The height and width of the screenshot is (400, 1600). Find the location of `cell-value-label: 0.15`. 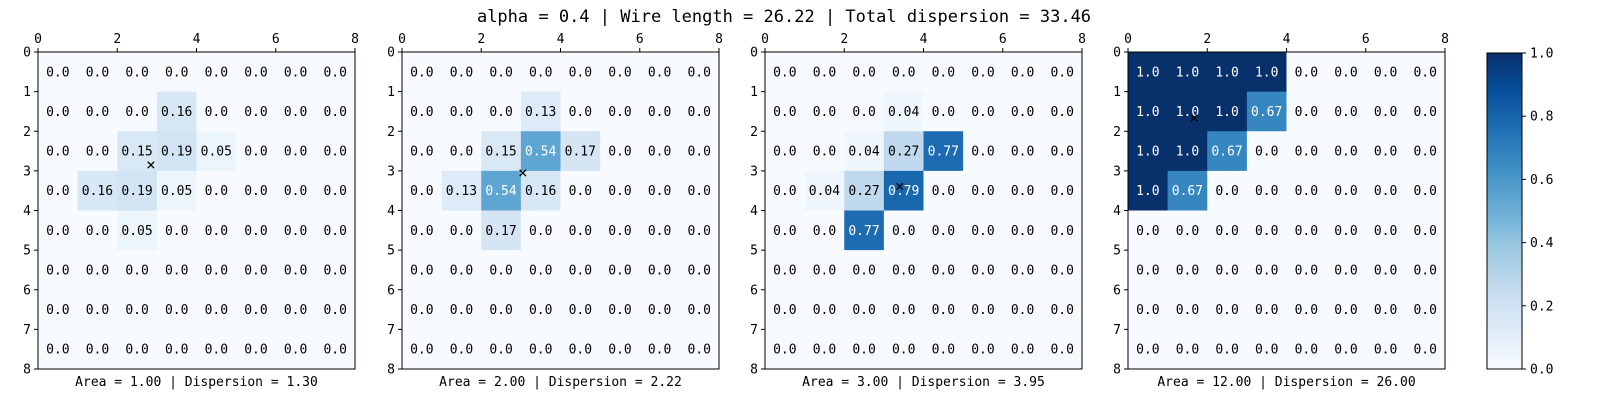

cell-value-label: 0.15 is located at coordinates (500, 152).